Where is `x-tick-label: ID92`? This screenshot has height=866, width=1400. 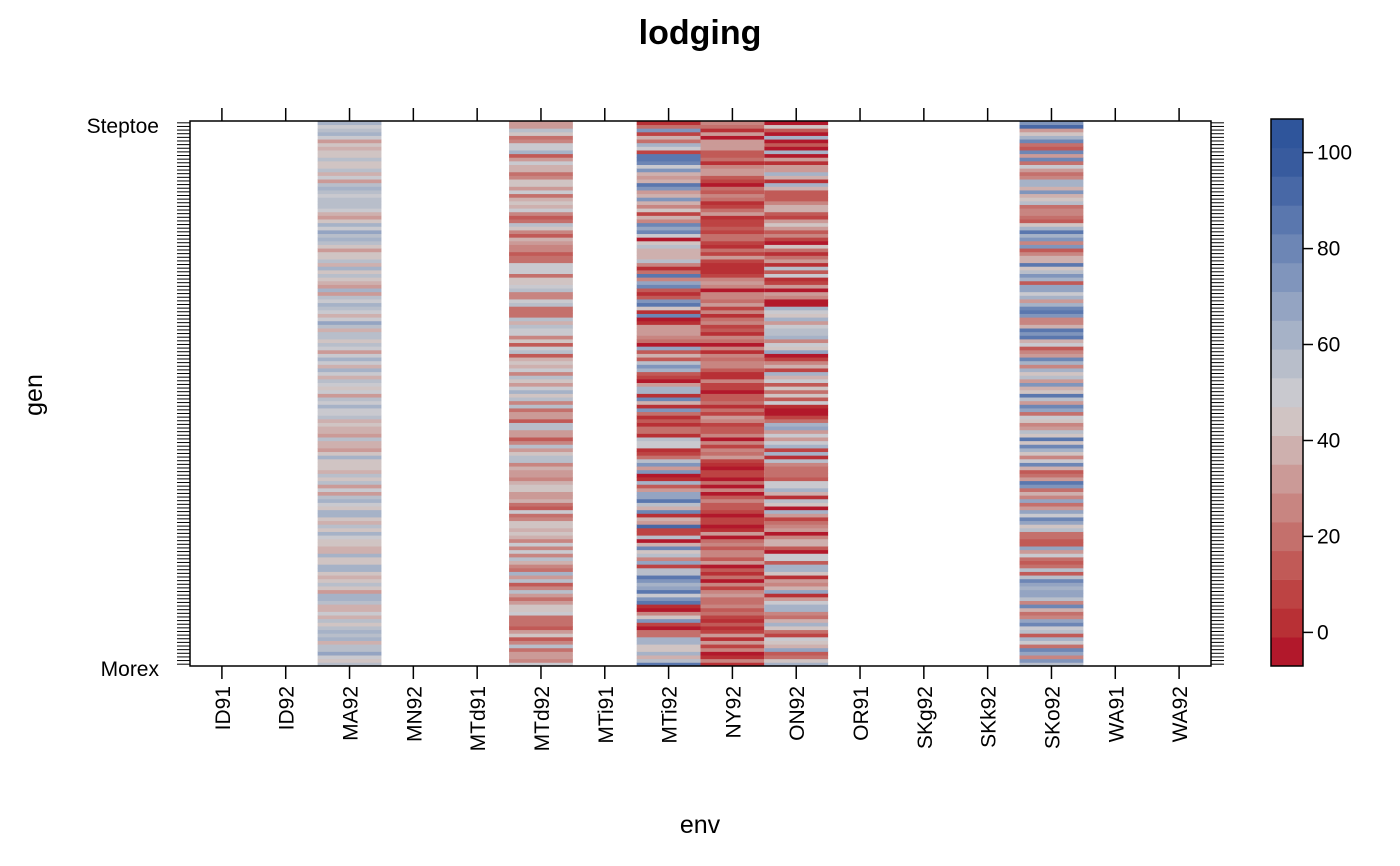
x-tick-label: ID92 is located at coordinates (287, 708).